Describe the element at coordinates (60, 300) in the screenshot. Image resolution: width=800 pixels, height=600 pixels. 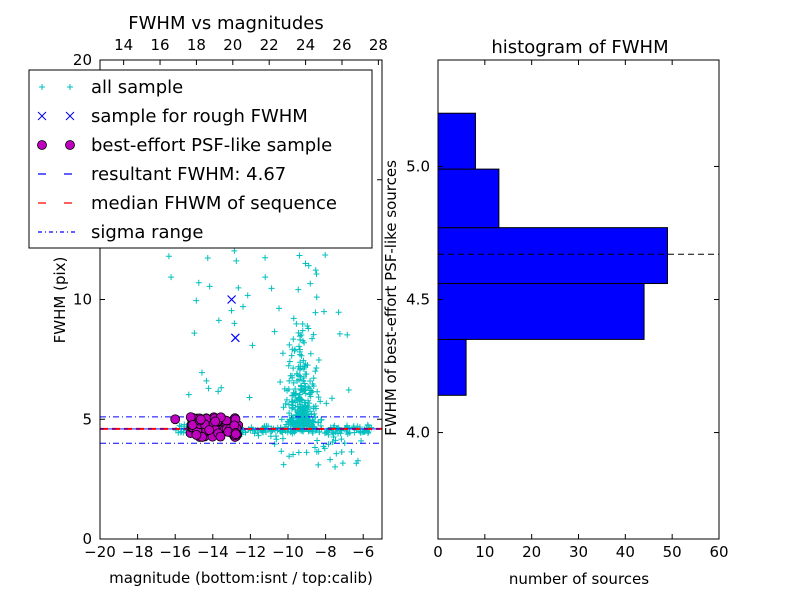
I see `scatter-y-label: FWHM (pix)` at that location.